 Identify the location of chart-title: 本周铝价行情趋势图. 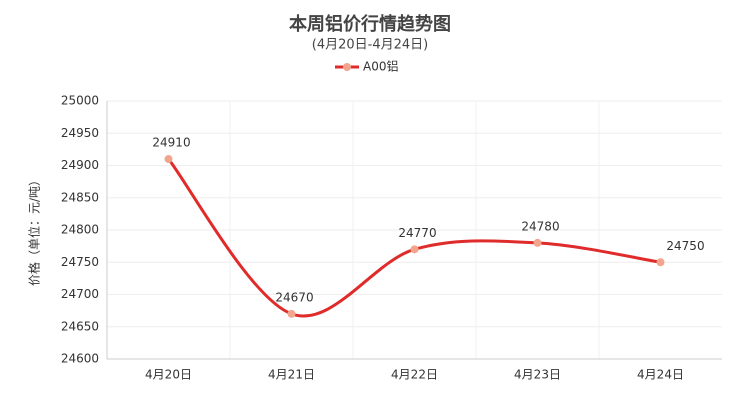
(370, 24).